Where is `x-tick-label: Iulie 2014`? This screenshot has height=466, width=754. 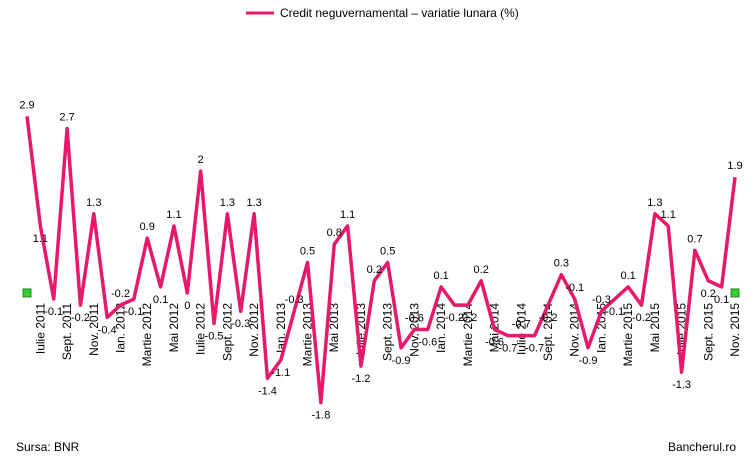
x-tick-label: Iulie 2014 is located at coordinates (521, 329).